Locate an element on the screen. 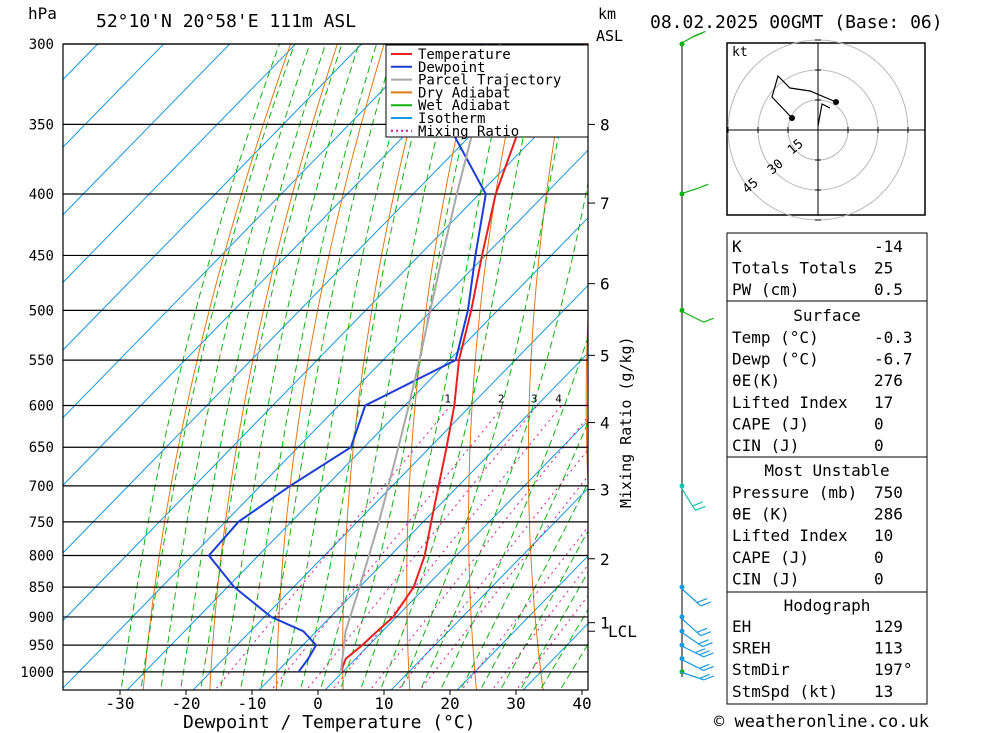 This screenshot has height=733, width=1000. legend-box is located at coordinates (487, 91).